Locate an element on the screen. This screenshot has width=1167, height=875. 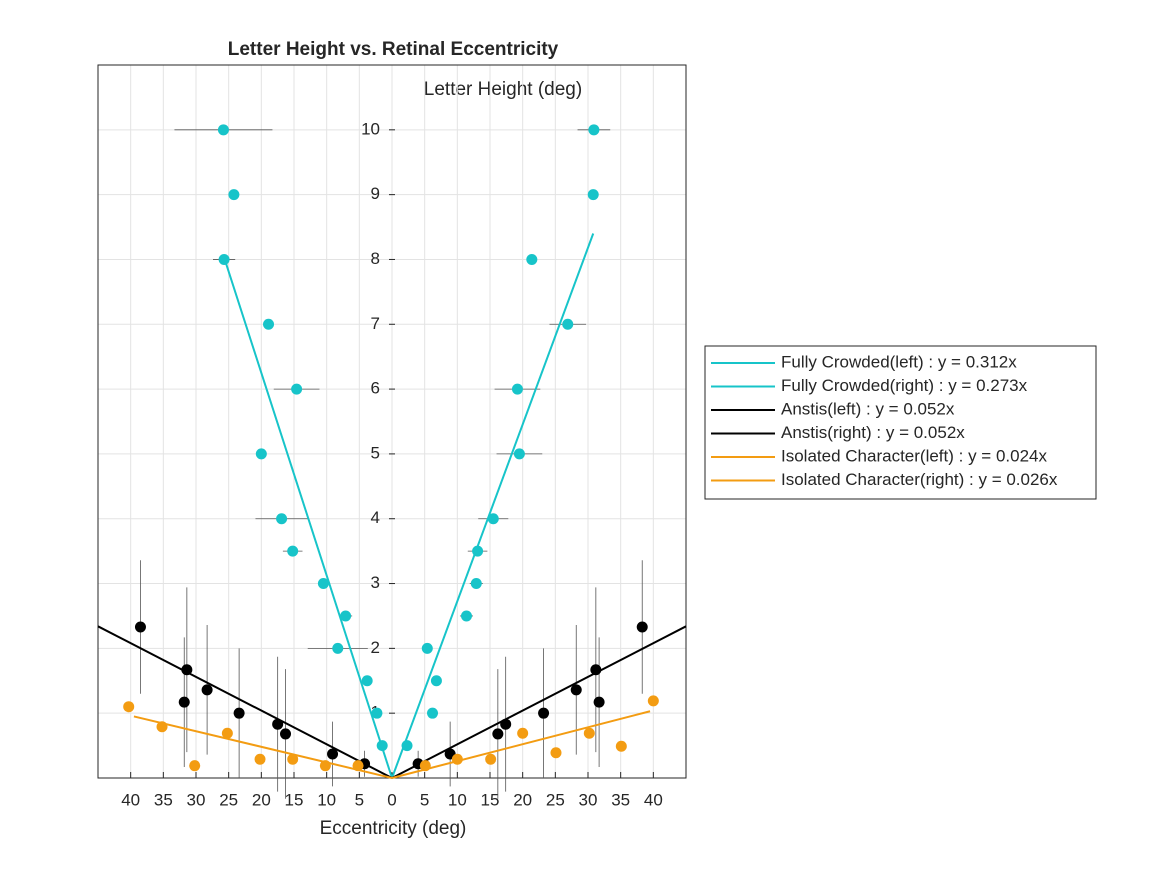
legend-box is located at coordinates (900, 422).